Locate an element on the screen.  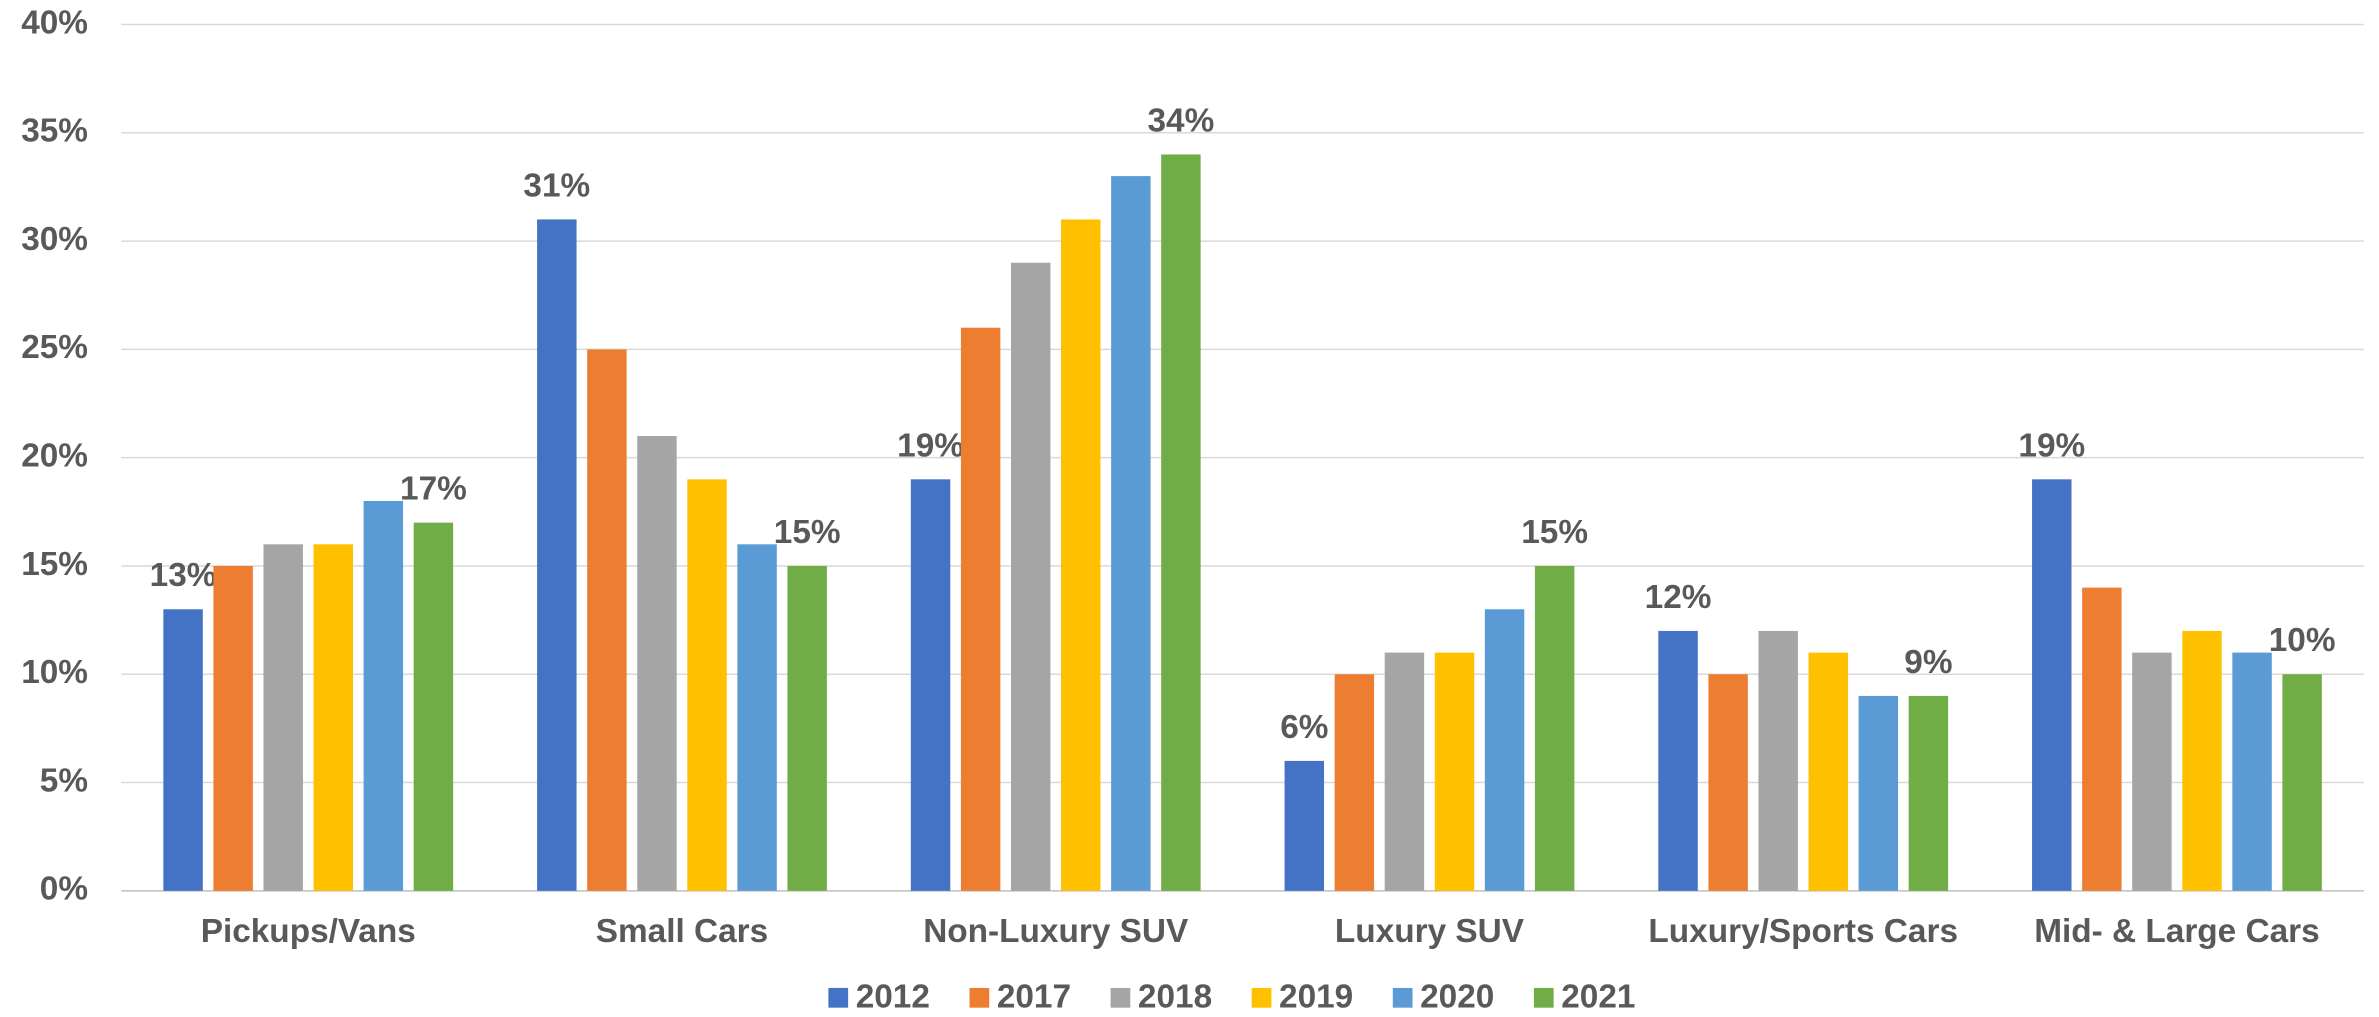
legend-label: 2019 is located at coordinates (1316, 996).